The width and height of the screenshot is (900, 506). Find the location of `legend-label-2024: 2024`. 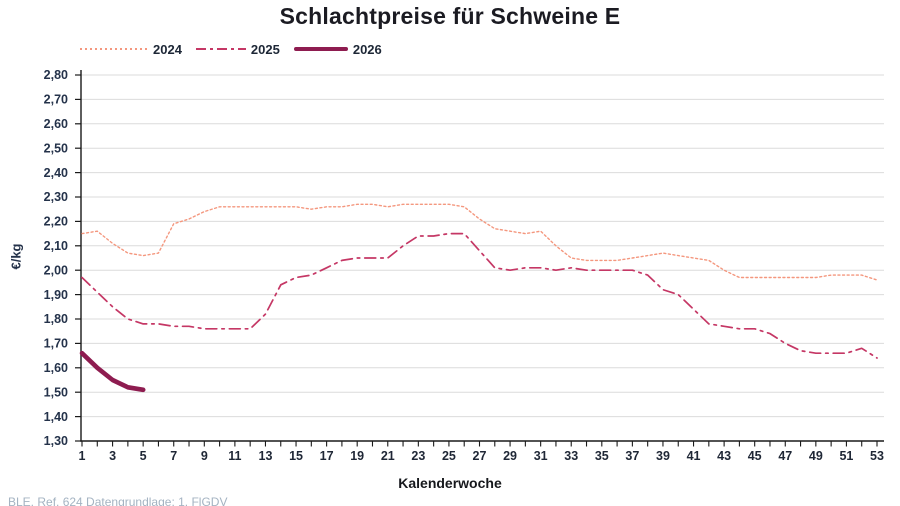

legend-label-2024: 2024 is located at coordinates (167, 49).